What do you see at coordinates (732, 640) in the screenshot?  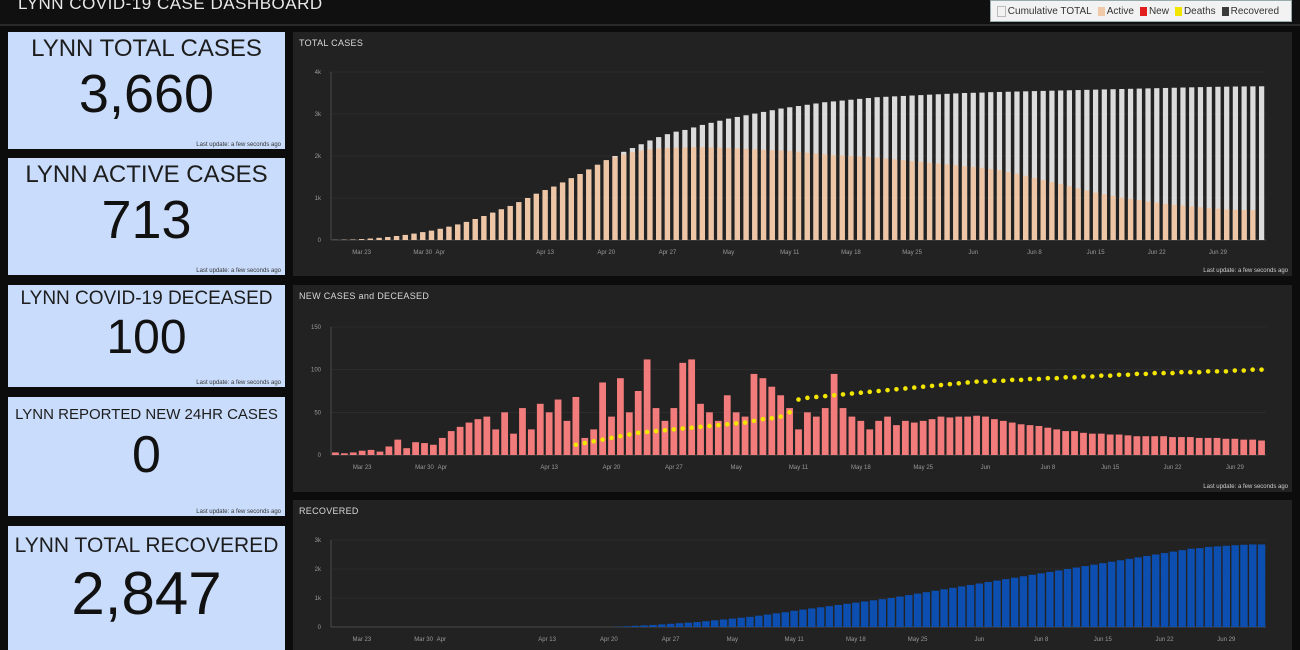 I see `x-tick-label: May` at bounding box center [732, 640].